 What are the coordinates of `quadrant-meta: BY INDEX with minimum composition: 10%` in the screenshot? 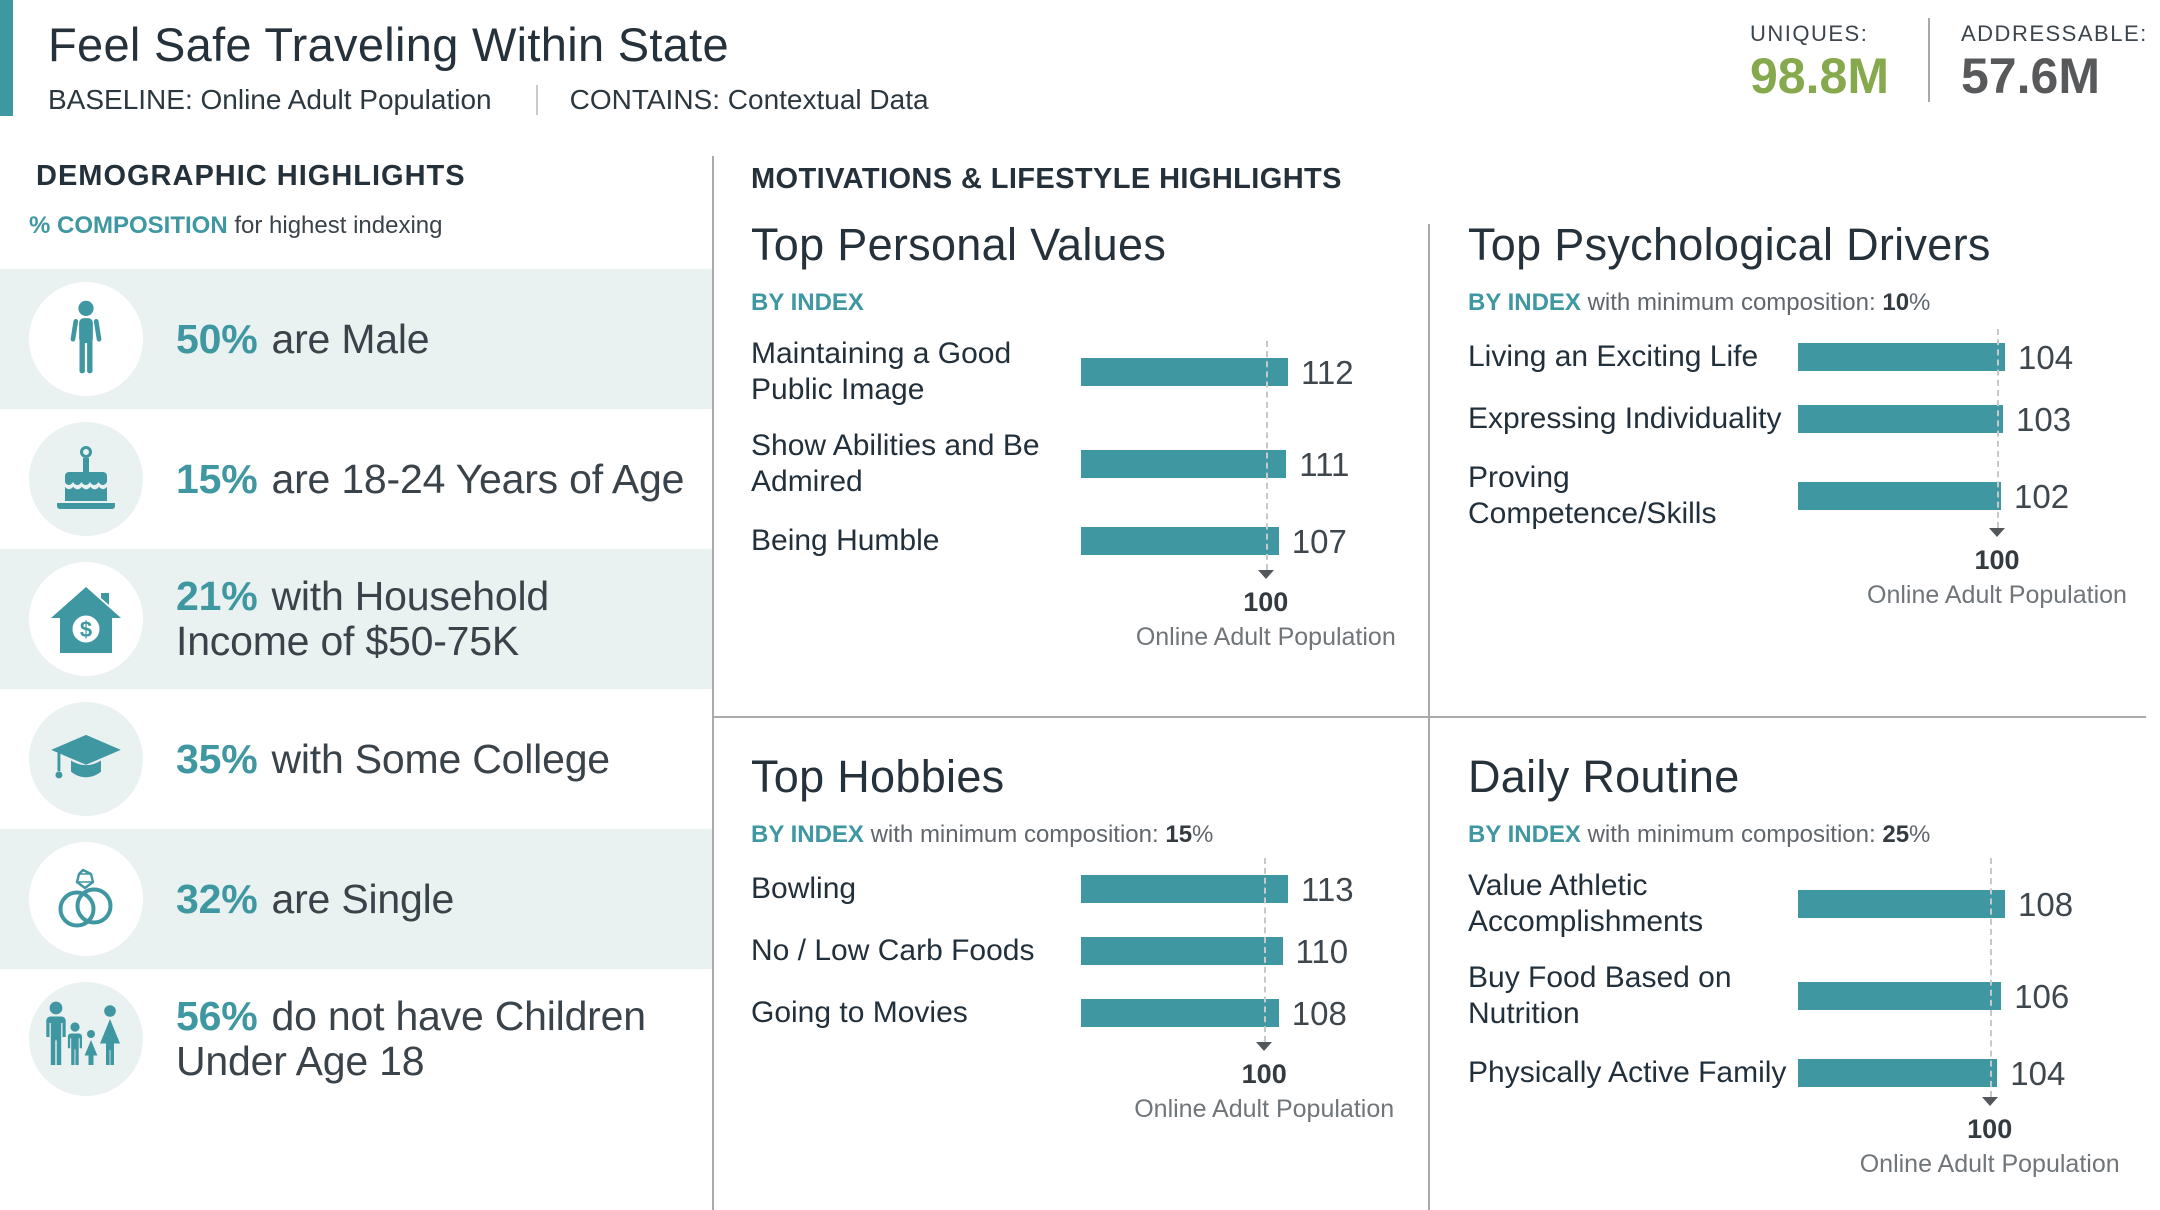 It's located at (1699, 303).